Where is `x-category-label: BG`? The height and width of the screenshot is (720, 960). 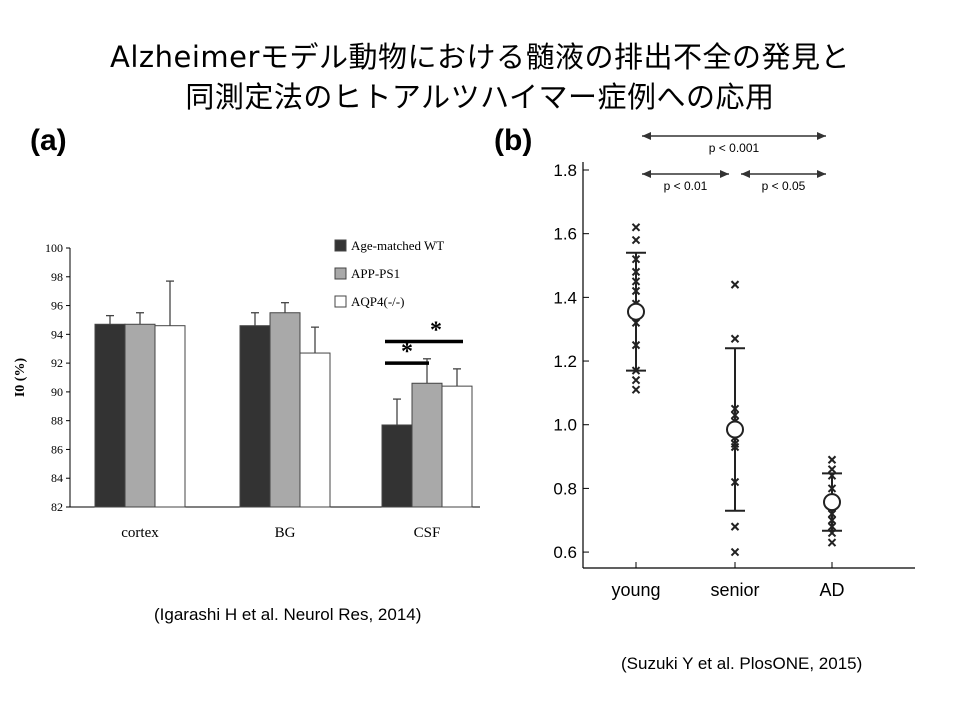 x-category-label: BG is located at coordinates (285, 533).